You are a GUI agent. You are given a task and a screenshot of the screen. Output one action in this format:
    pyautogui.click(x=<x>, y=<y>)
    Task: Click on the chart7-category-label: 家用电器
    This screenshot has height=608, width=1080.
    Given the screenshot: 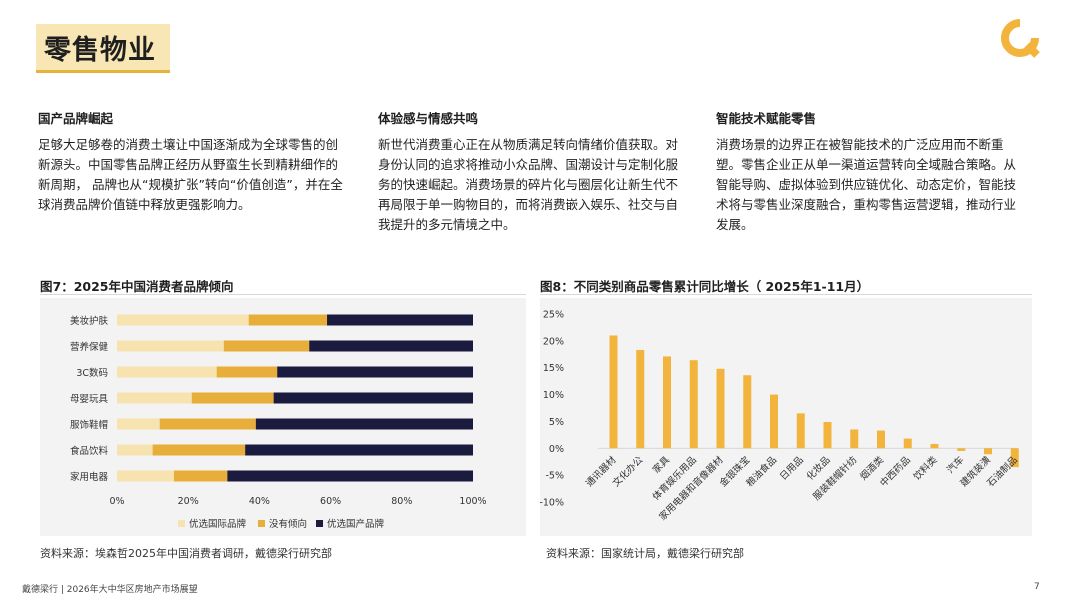 What is the action you would take?
    pyautogui.click(x=89, y=477)
    